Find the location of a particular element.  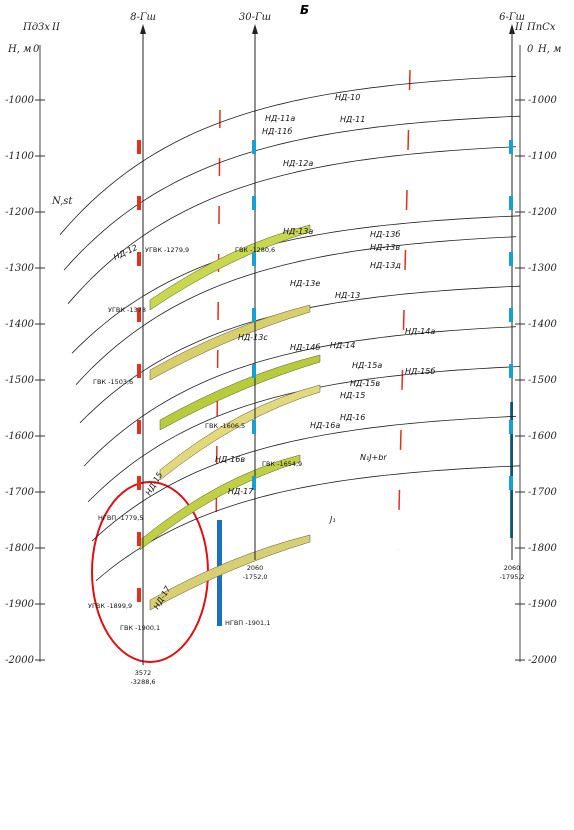

layer-label: НД-10 is located at coordinates (347, 97).